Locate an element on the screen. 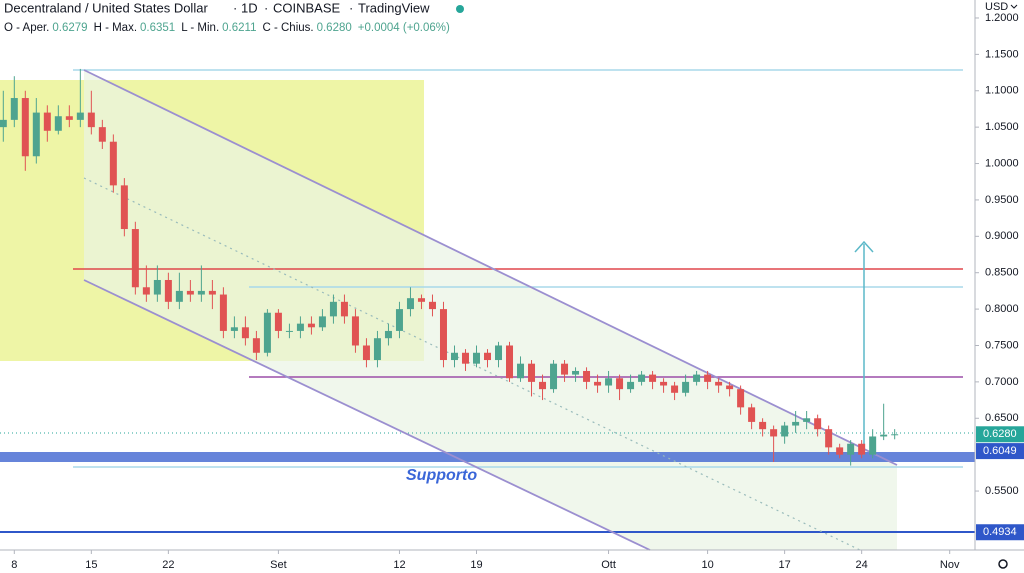 The height and width of the screenshot is (573, 1024). source: TradingView is located at coordinates (394, 7).